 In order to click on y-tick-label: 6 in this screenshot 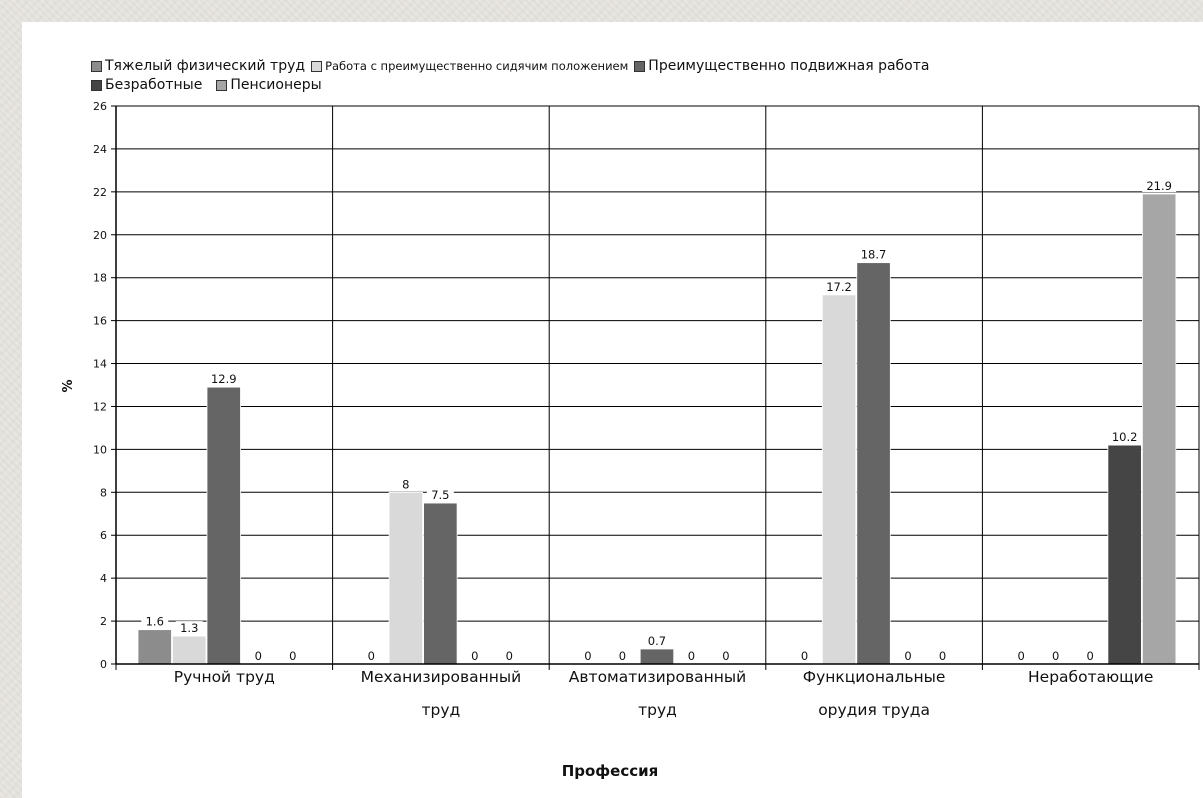, I will do `click(103, 535)`.